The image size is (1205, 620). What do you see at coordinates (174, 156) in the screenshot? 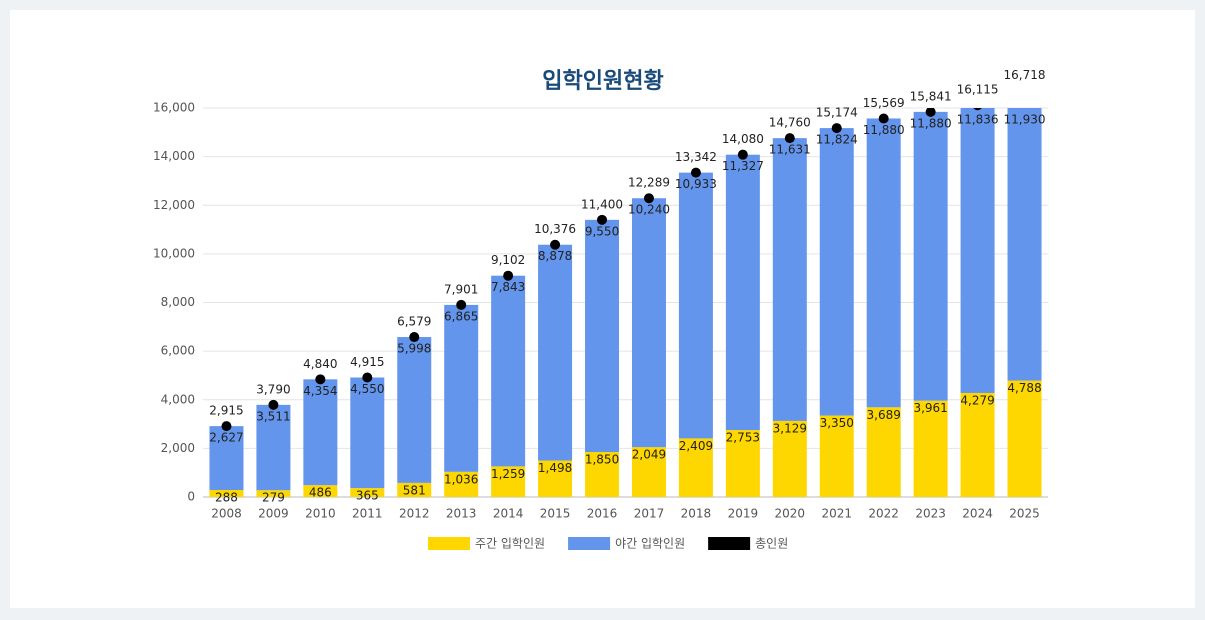
I see `y-tick-label: 14,000` at bounding box center [174, 156].